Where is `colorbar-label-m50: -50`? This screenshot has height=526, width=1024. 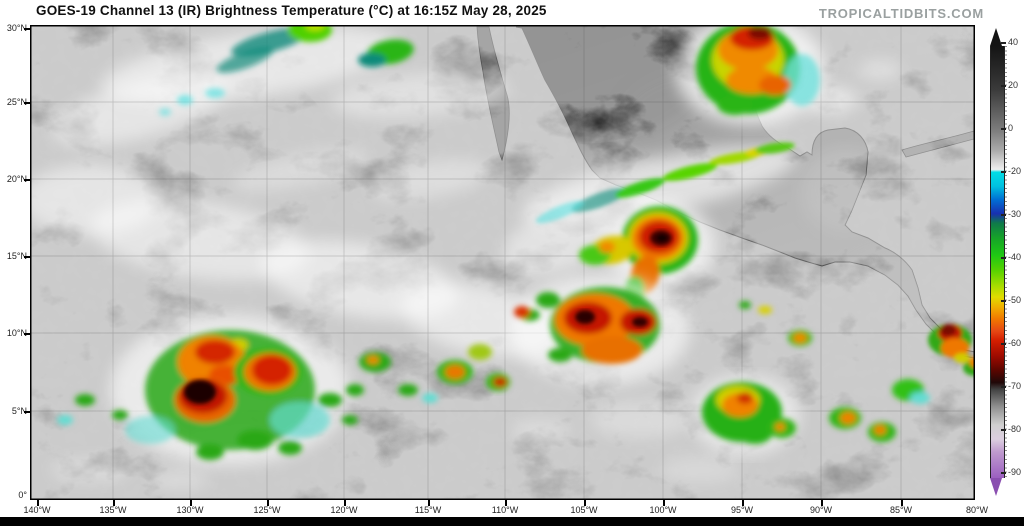
colorbar-label-m50: -50 is located at coordinates (1015, 300).